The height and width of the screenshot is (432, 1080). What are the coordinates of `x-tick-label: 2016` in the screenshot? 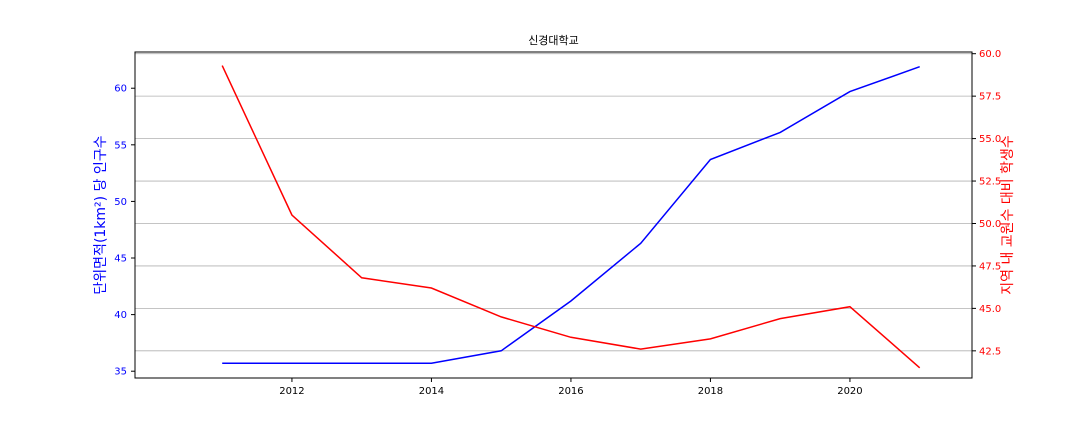 It's located at (570, 391).